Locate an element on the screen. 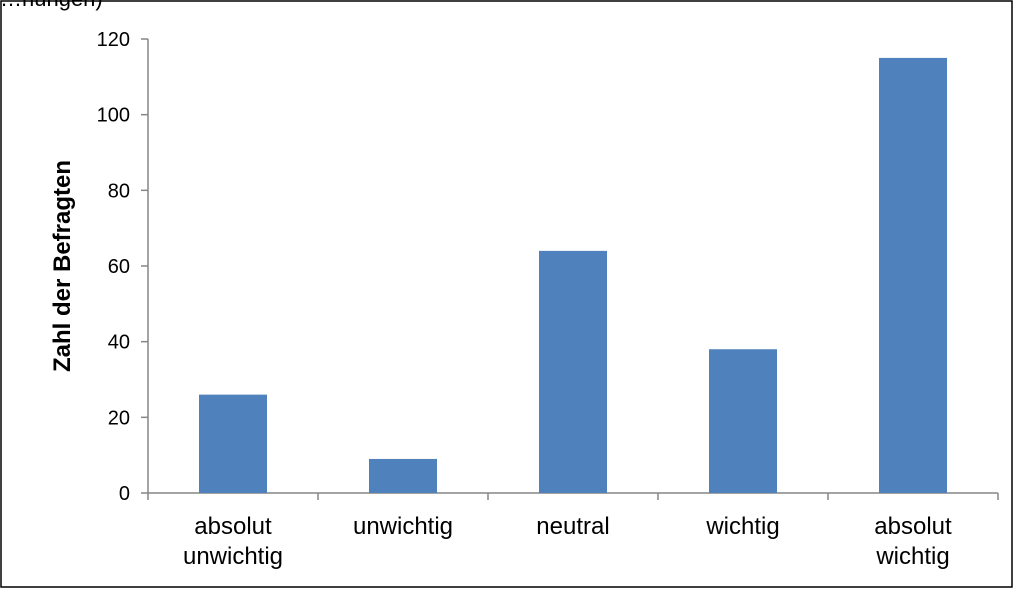  y-axis-title: Zahl der Befragten is located at coordinates (62, 266).